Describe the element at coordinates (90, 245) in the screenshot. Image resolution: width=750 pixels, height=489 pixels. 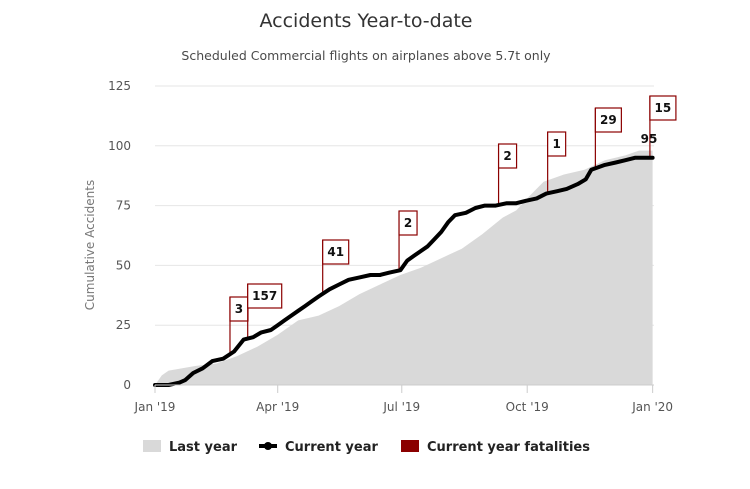
I see `y-axis-label: Cumulative Accidents` at that location.